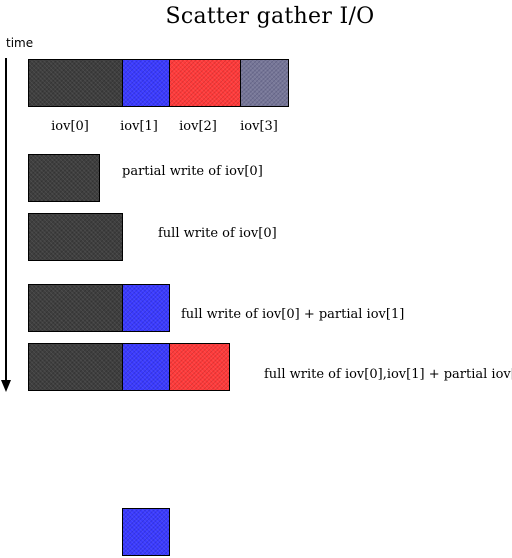 The image size is (512, 558). What do you see at coordinates (146, 532) in the screenshot?
I see `stray-iov1-block` at bounding box center [146, 532].